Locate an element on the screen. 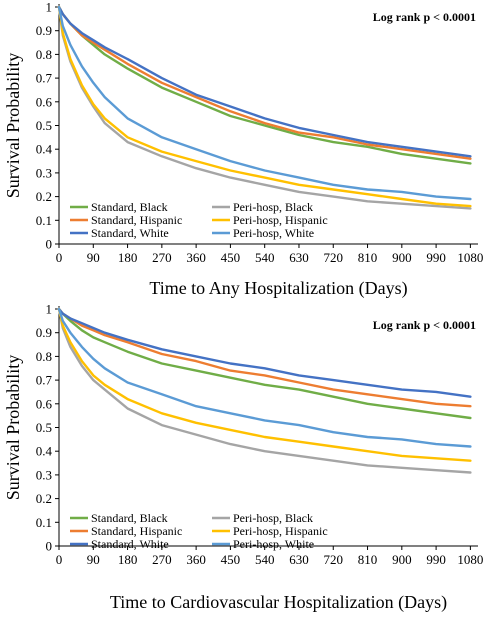 The height and width of the screenshot is (620, 486). x-axis-label: Time to Any Hospitalization (Days) is located at coordinates (278, 288).